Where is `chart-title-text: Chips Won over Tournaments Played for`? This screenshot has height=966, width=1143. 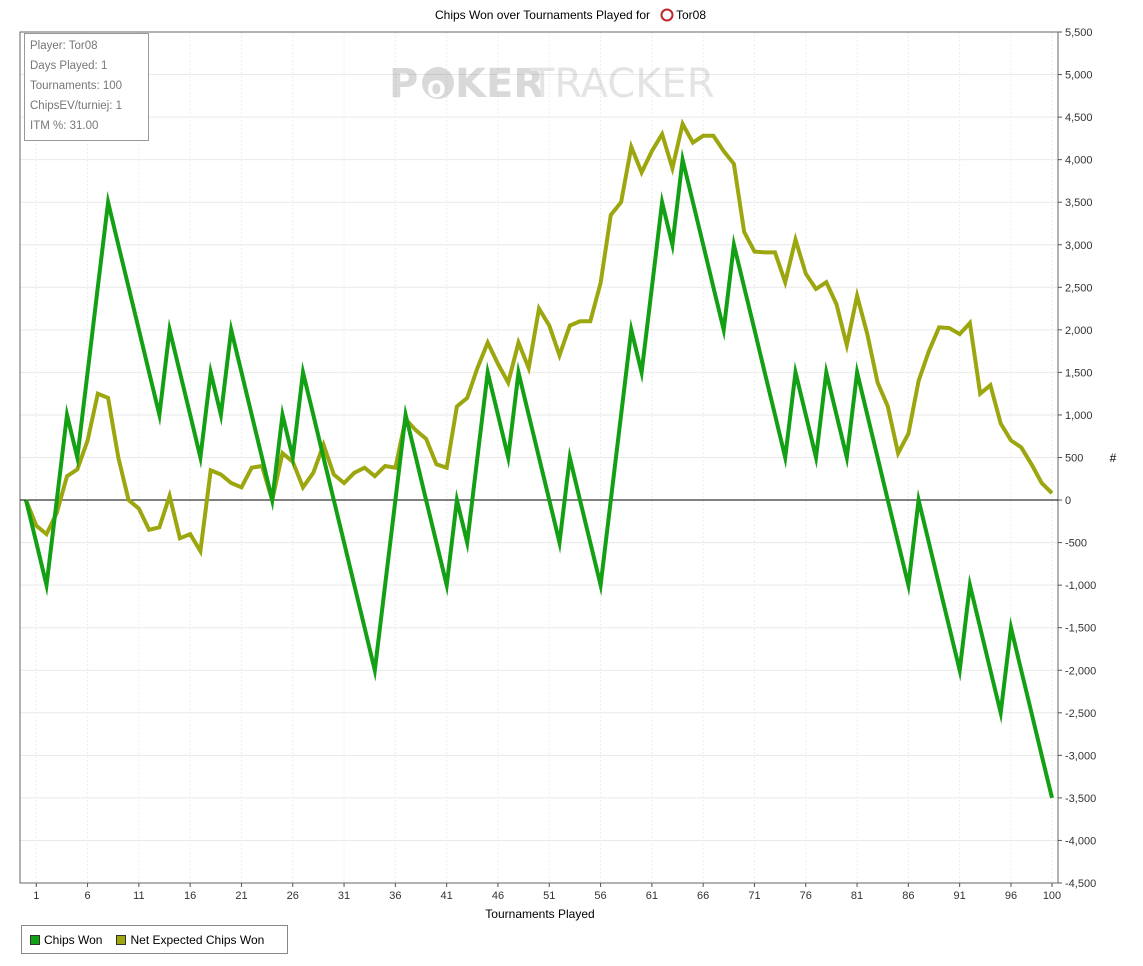 chart-title-text: Chips Won over Tournaments Played for is located at coordinates (542, 15).